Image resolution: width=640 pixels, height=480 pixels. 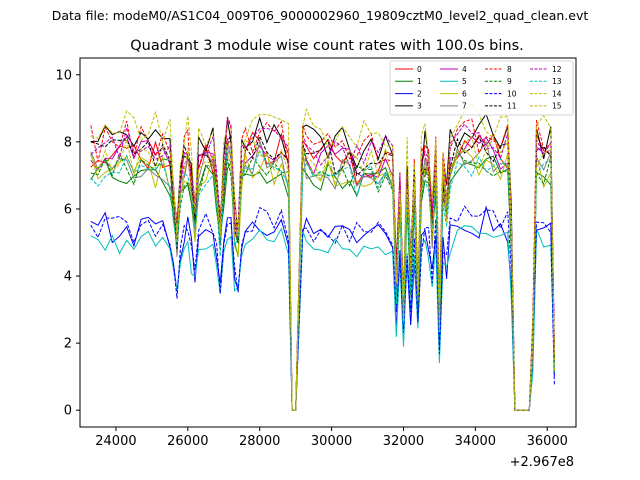 What do you see at coordinates (512, 93) in the screenshot?
I see `legend-label: 10` at bounding box center [512, 93].